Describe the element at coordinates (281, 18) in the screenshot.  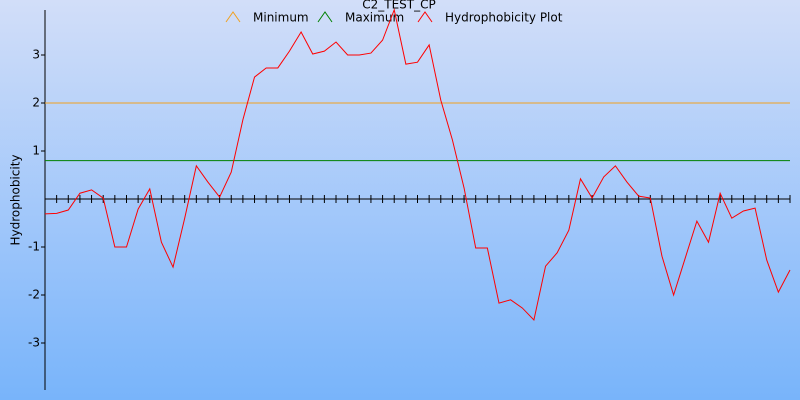
I see `legend-label: Minimum` at that location.